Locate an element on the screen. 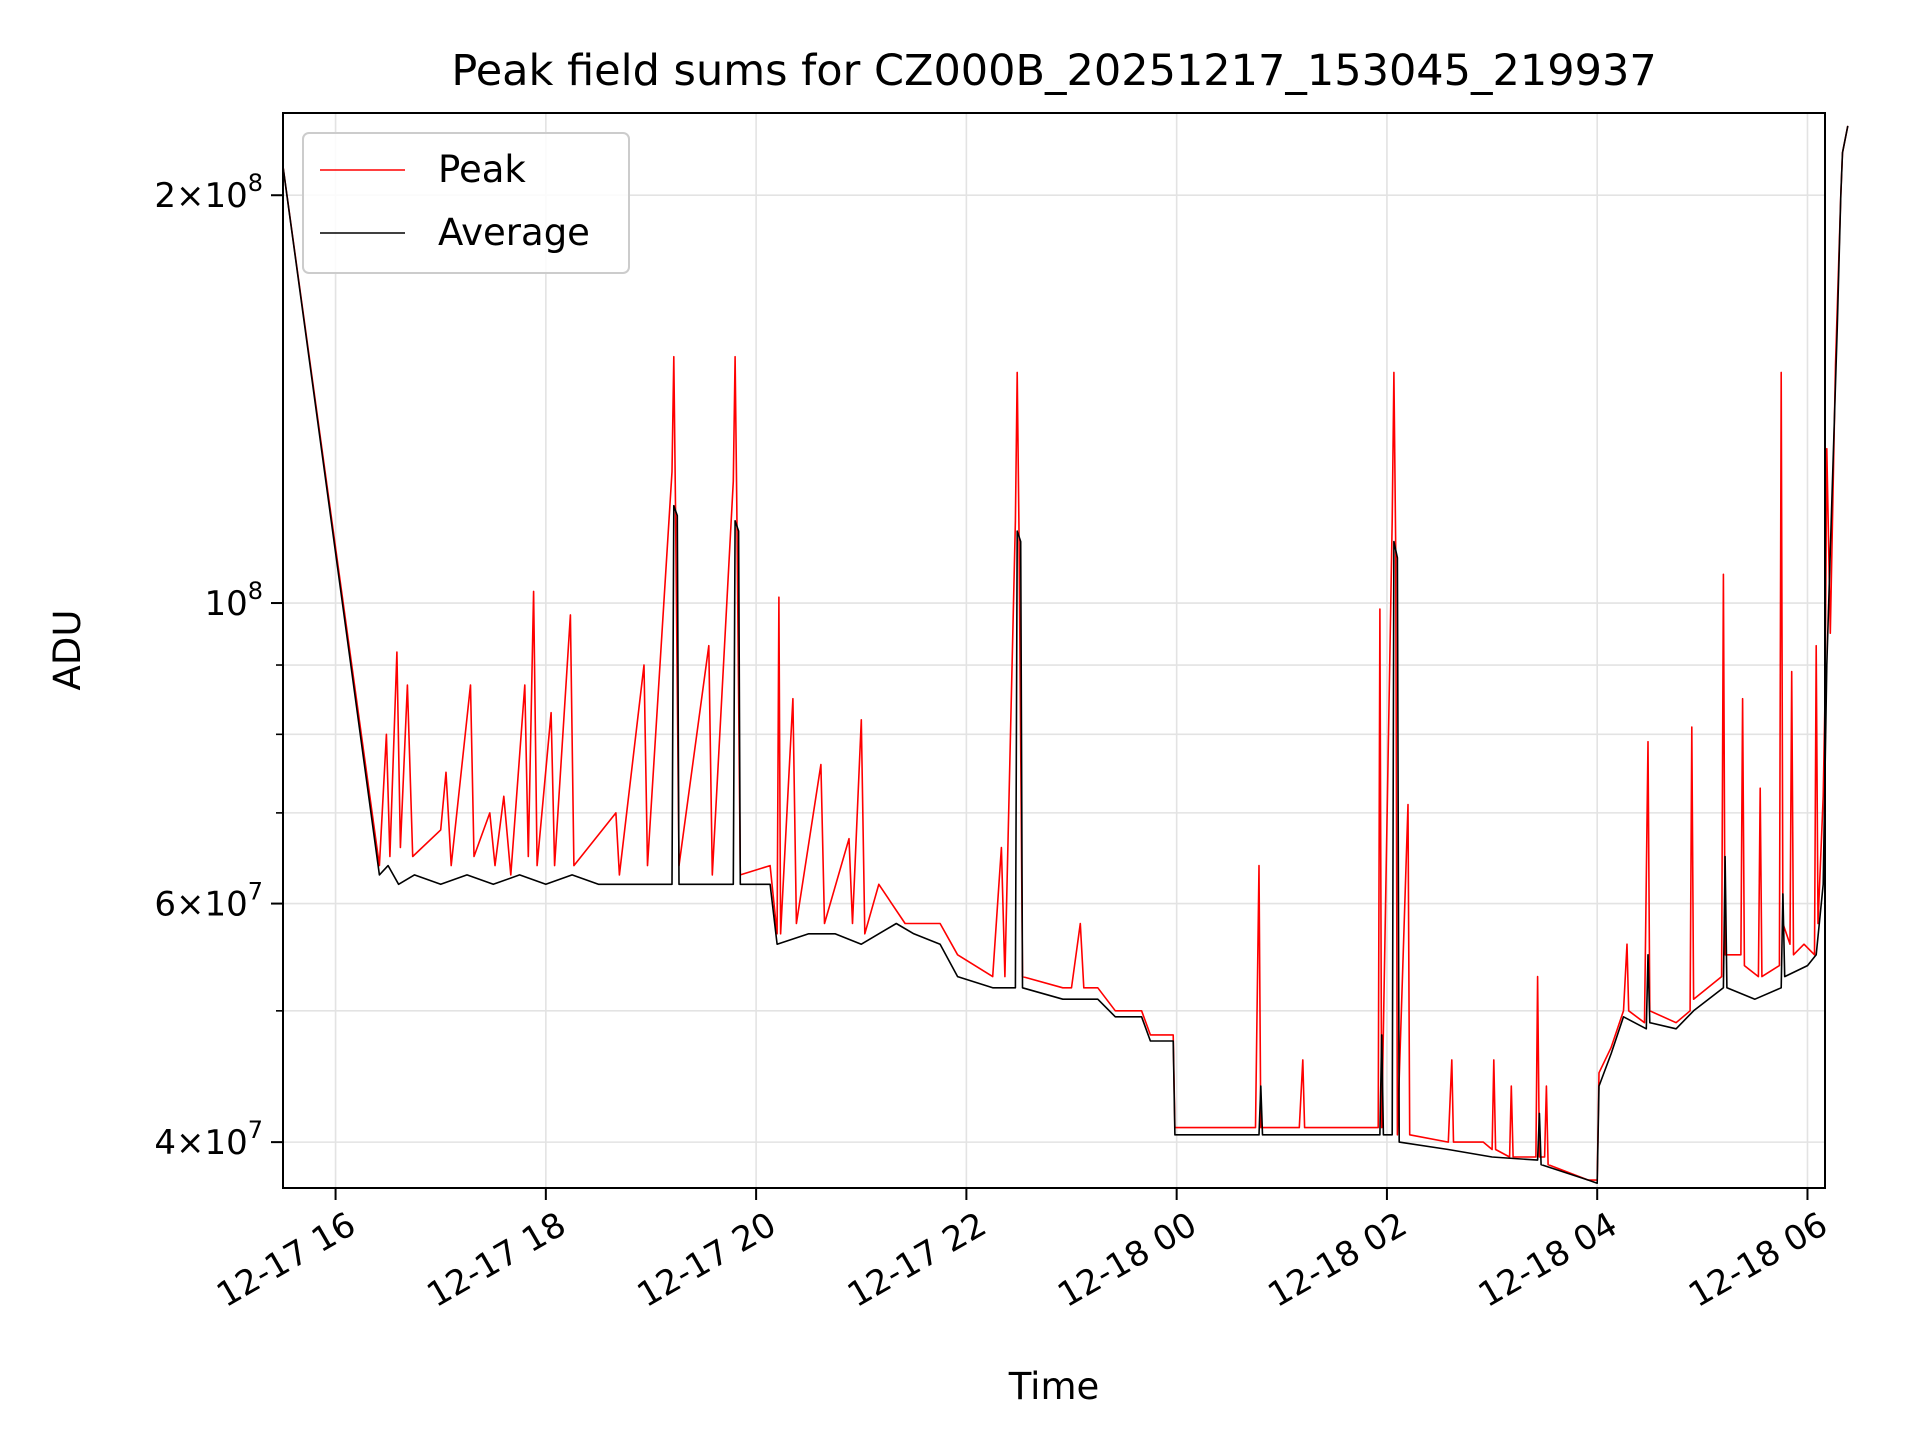 The height and width of the screenshot is (1440, 1920). y-tick-label: 4×107 is located at coordinates (208, 1139).